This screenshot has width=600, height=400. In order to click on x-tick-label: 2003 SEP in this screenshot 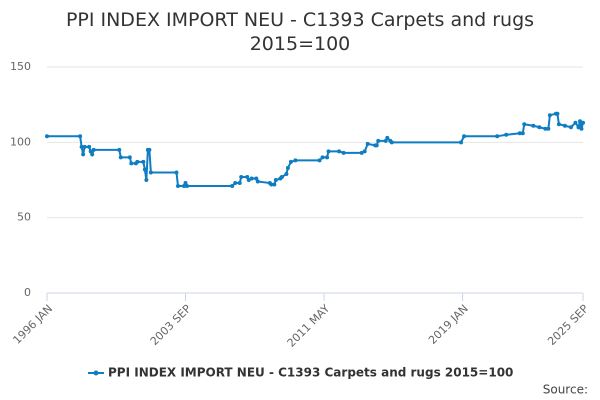, I will do `click(171, 325)`.